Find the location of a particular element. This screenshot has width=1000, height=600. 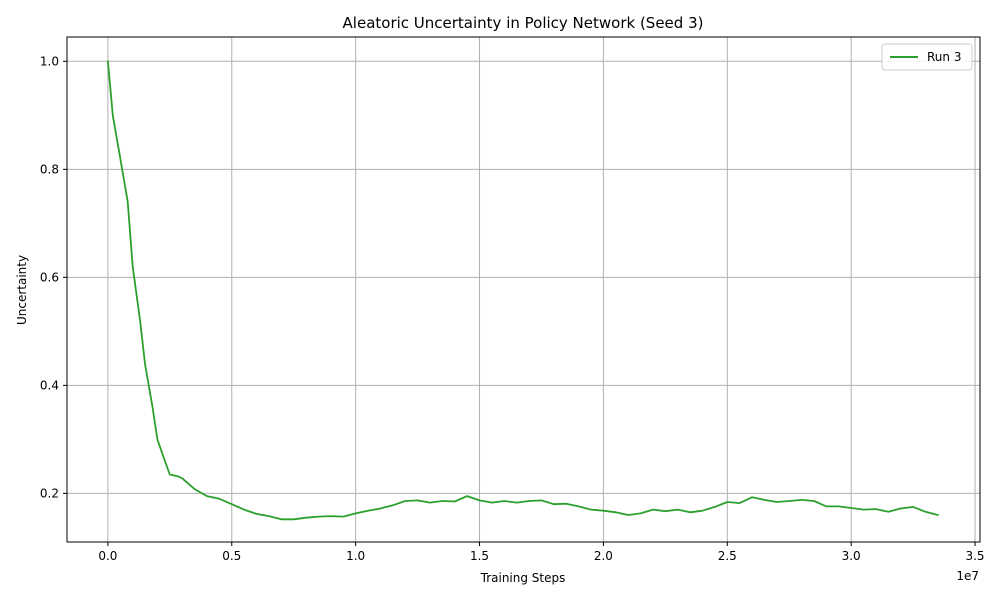

y-tick-label: 0.6 is located at coordinates (49, 277).